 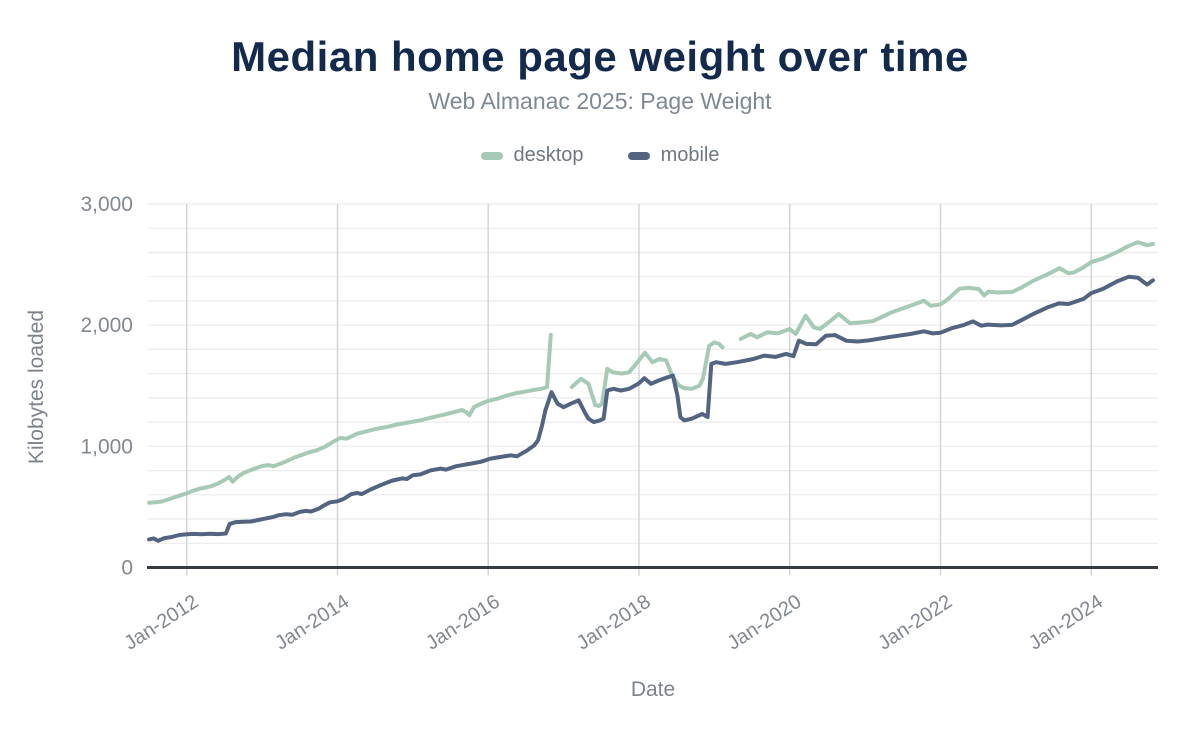 I want to click on chart-title: Median home page weight over time, so click(x=600, y=56).